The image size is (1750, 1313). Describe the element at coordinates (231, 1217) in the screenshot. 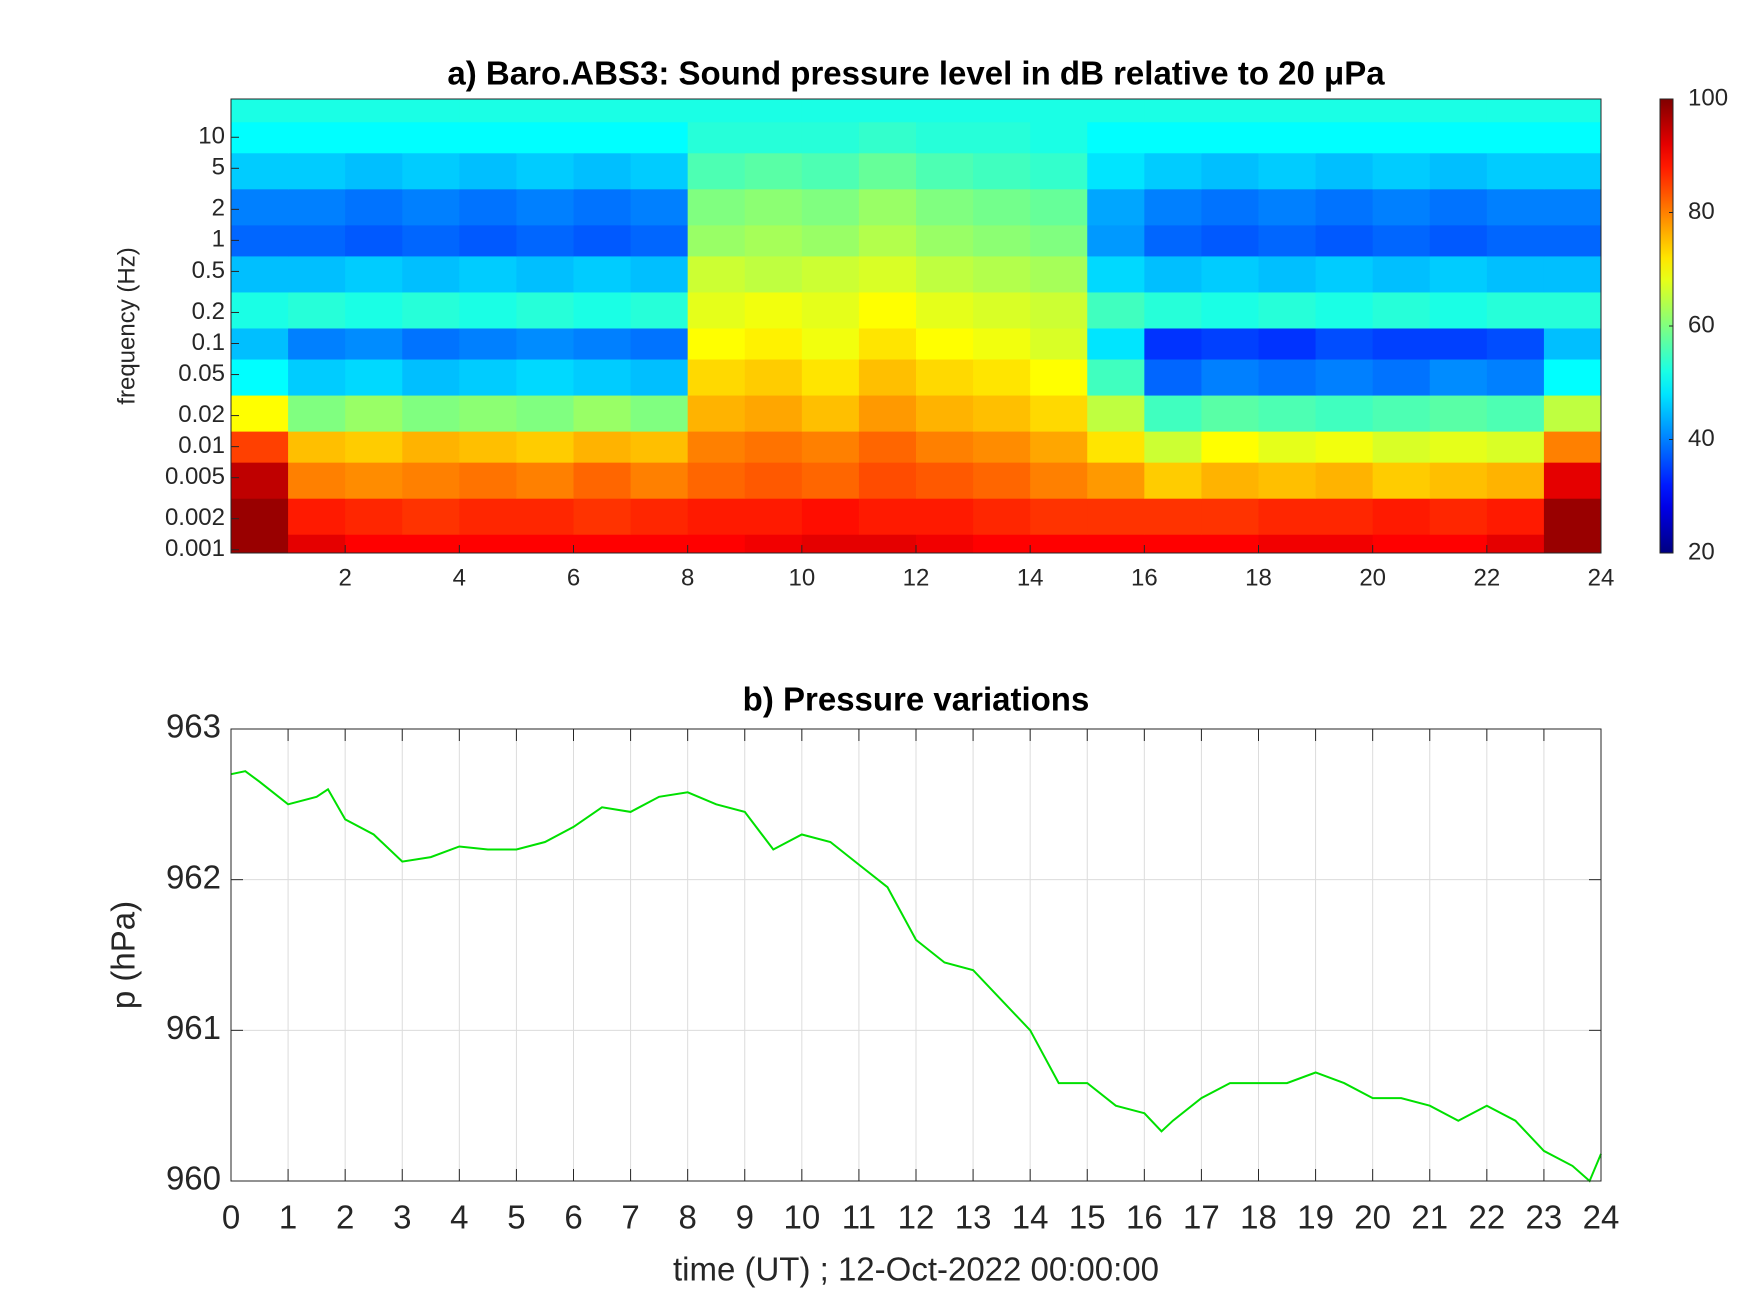

I see `x-tick-label: 0` at that location.